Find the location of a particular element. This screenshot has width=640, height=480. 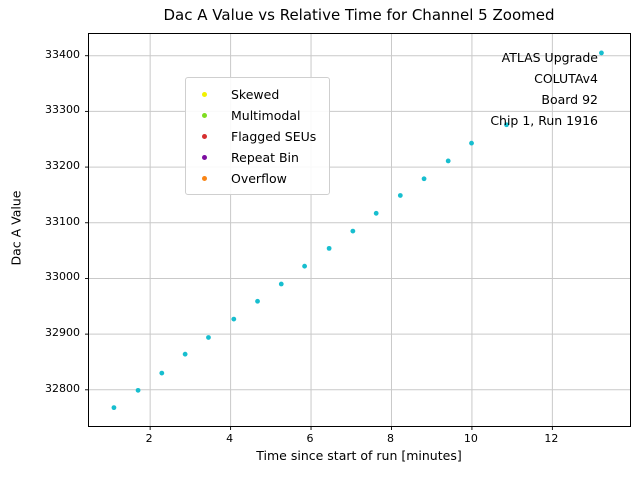

skewed-marker-icon is located at coordinates (204, 94).